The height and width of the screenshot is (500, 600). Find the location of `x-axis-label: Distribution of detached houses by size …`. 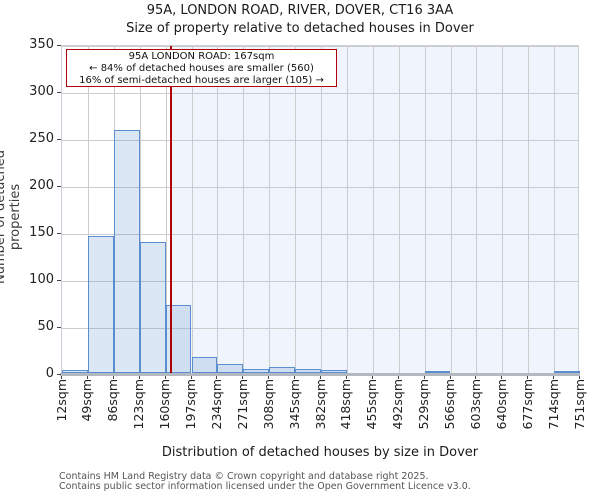

x-axis-label: Distribution of detached houses by size … is located at coordinates (320, 452).